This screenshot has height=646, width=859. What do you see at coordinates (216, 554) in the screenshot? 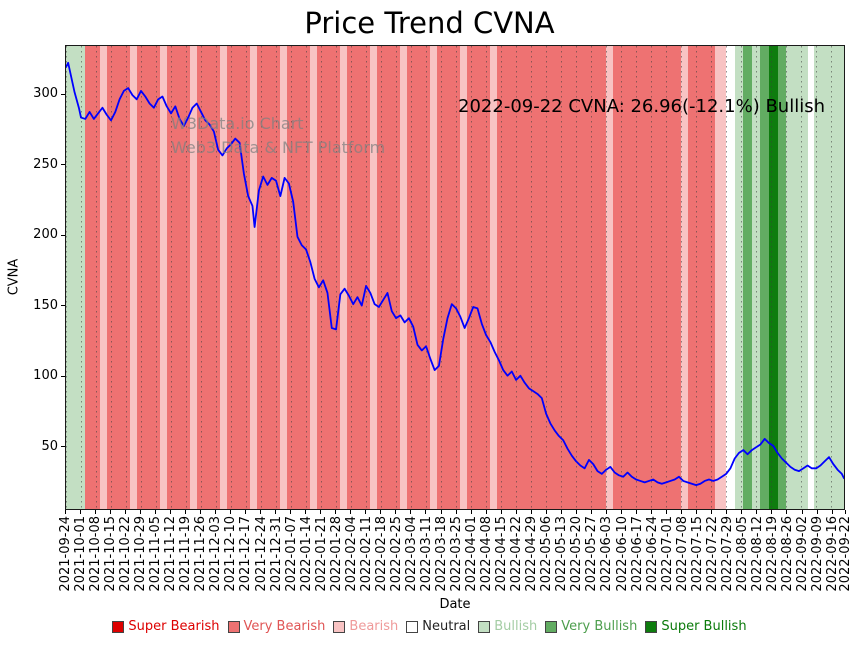
I see `x-tick-label: 2021-12-03` at bounding box center [216, 554].